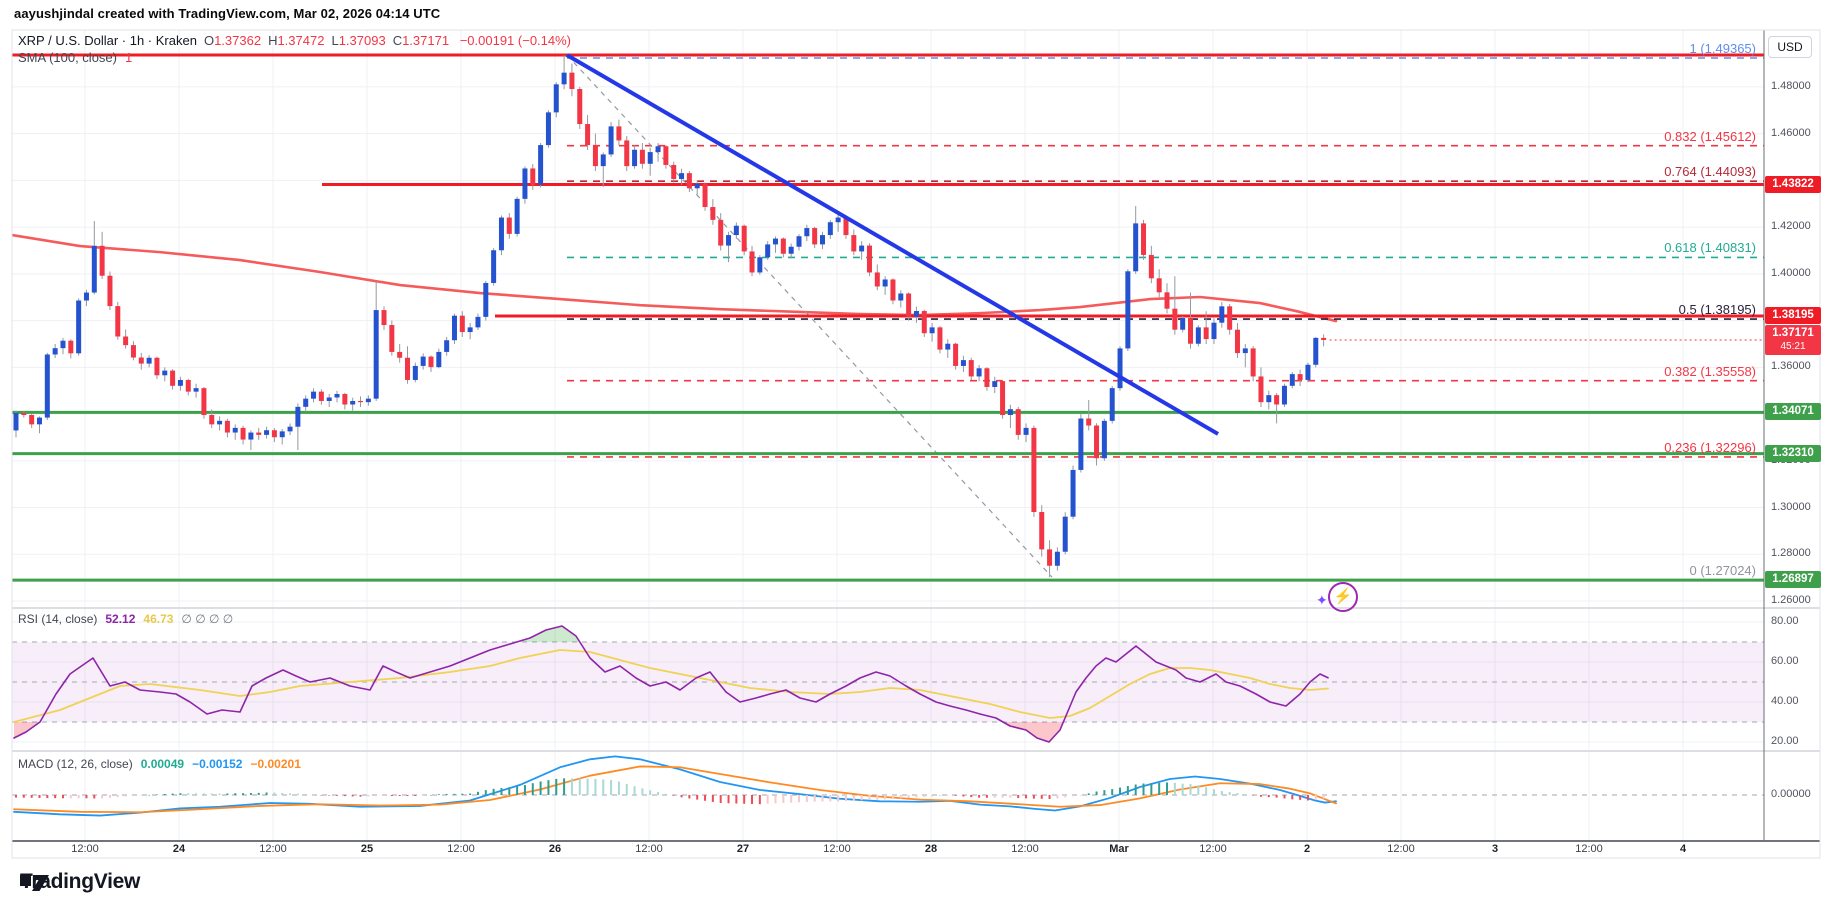 The image size is (1835, 917). I want to click on time-axis-label: 4, so click(1683, 849).